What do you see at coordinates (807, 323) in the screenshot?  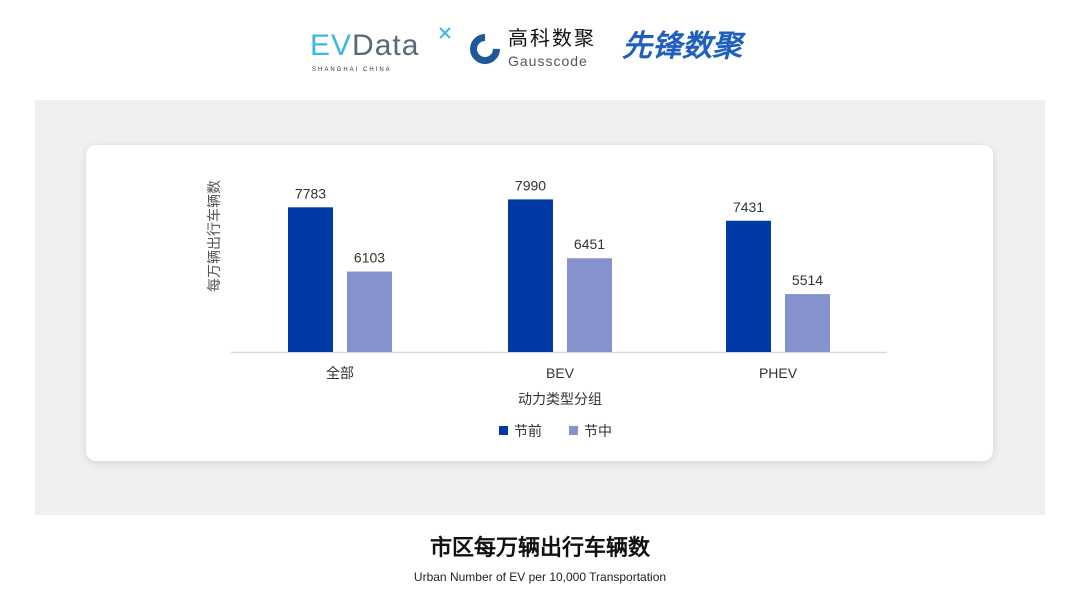 I see `bar-节中-PHEV` at bounding box center [807, 323].